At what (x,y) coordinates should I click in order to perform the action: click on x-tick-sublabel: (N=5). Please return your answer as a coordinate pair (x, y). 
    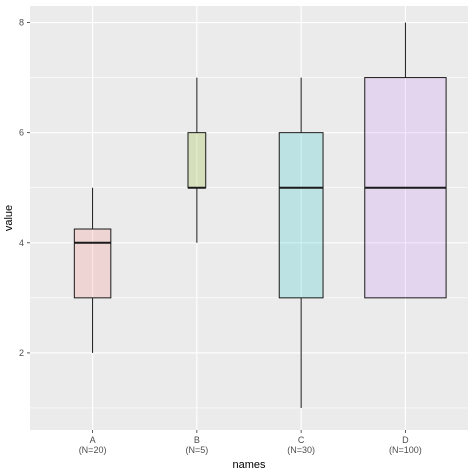
    Looking at the image, I should click on (196, 450).